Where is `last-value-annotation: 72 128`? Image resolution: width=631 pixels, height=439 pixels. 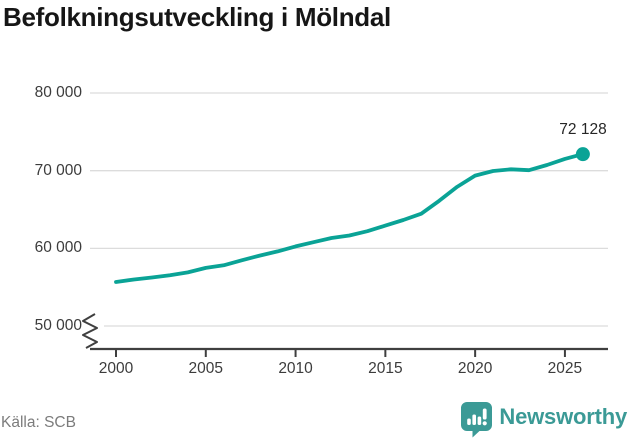 last-value-annotation: 72 128 is located at coordinates (583, 129).